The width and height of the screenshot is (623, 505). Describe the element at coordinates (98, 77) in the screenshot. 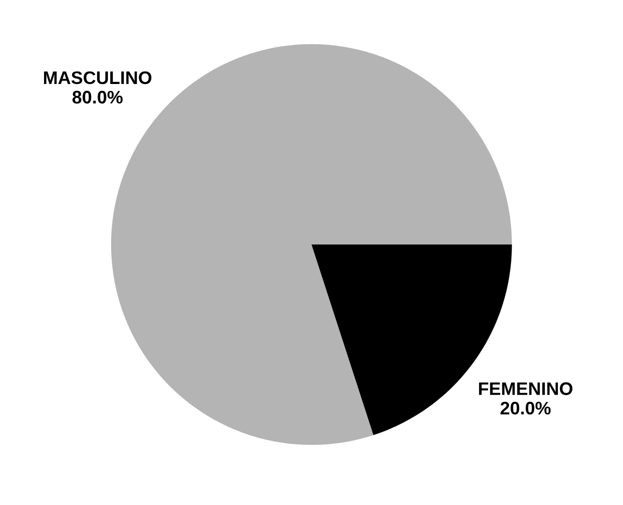

I see `slice-label: MASCULINO` at that location.